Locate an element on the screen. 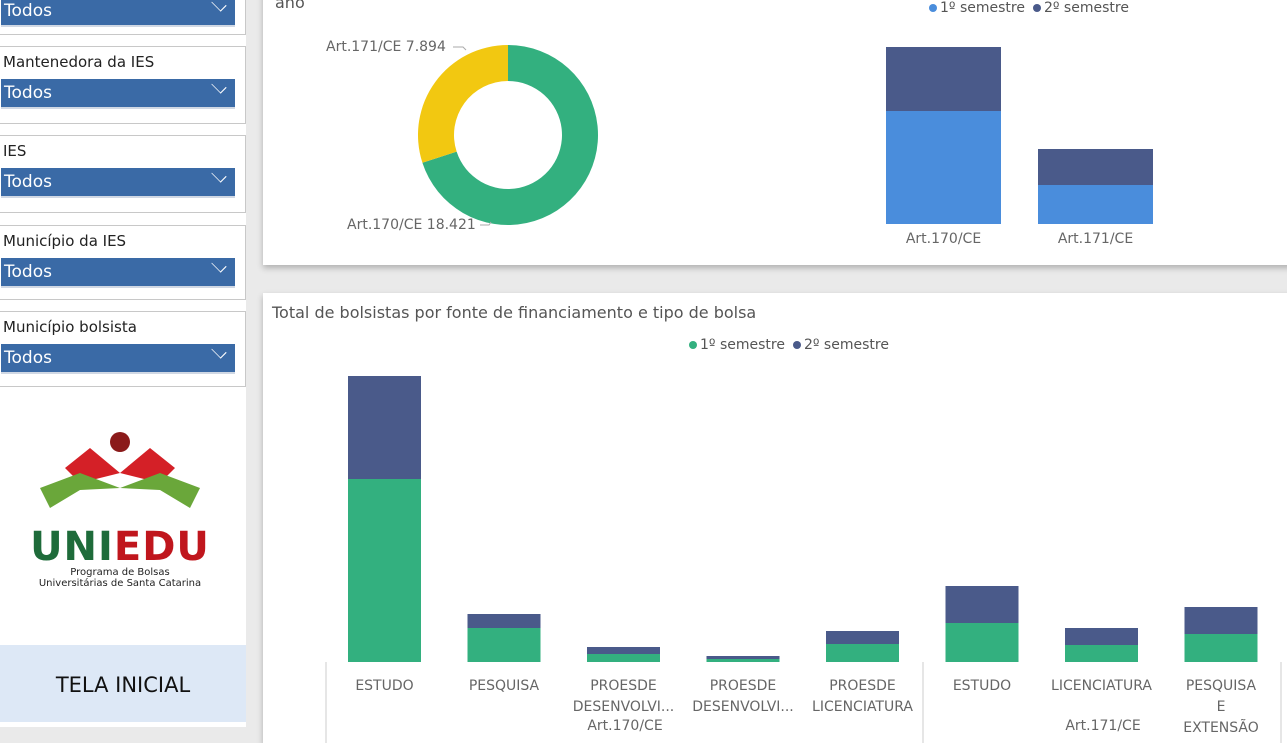  slicer-municipio-bolsista: Município bolsista Todos is located at coordinates (123, 349).